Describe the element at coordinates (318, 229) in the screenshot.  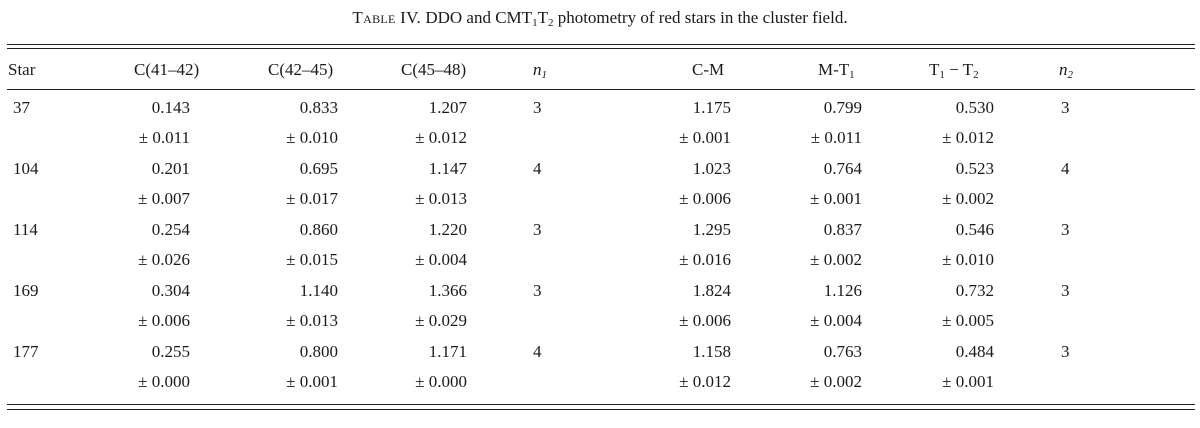
I see `value-cell: 0.860` at that location.